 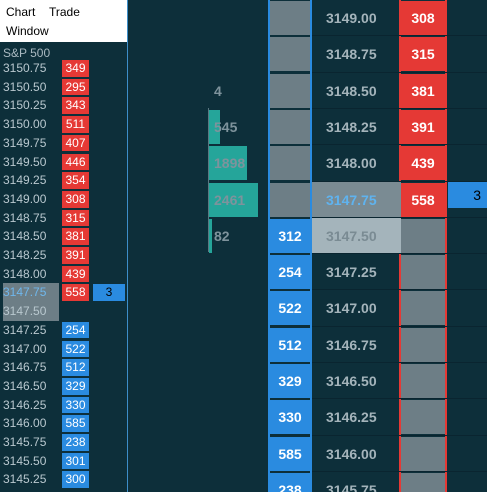 I want to click on mini-ladder-row: 3147.75 558 3, so click(x=63, y=293).